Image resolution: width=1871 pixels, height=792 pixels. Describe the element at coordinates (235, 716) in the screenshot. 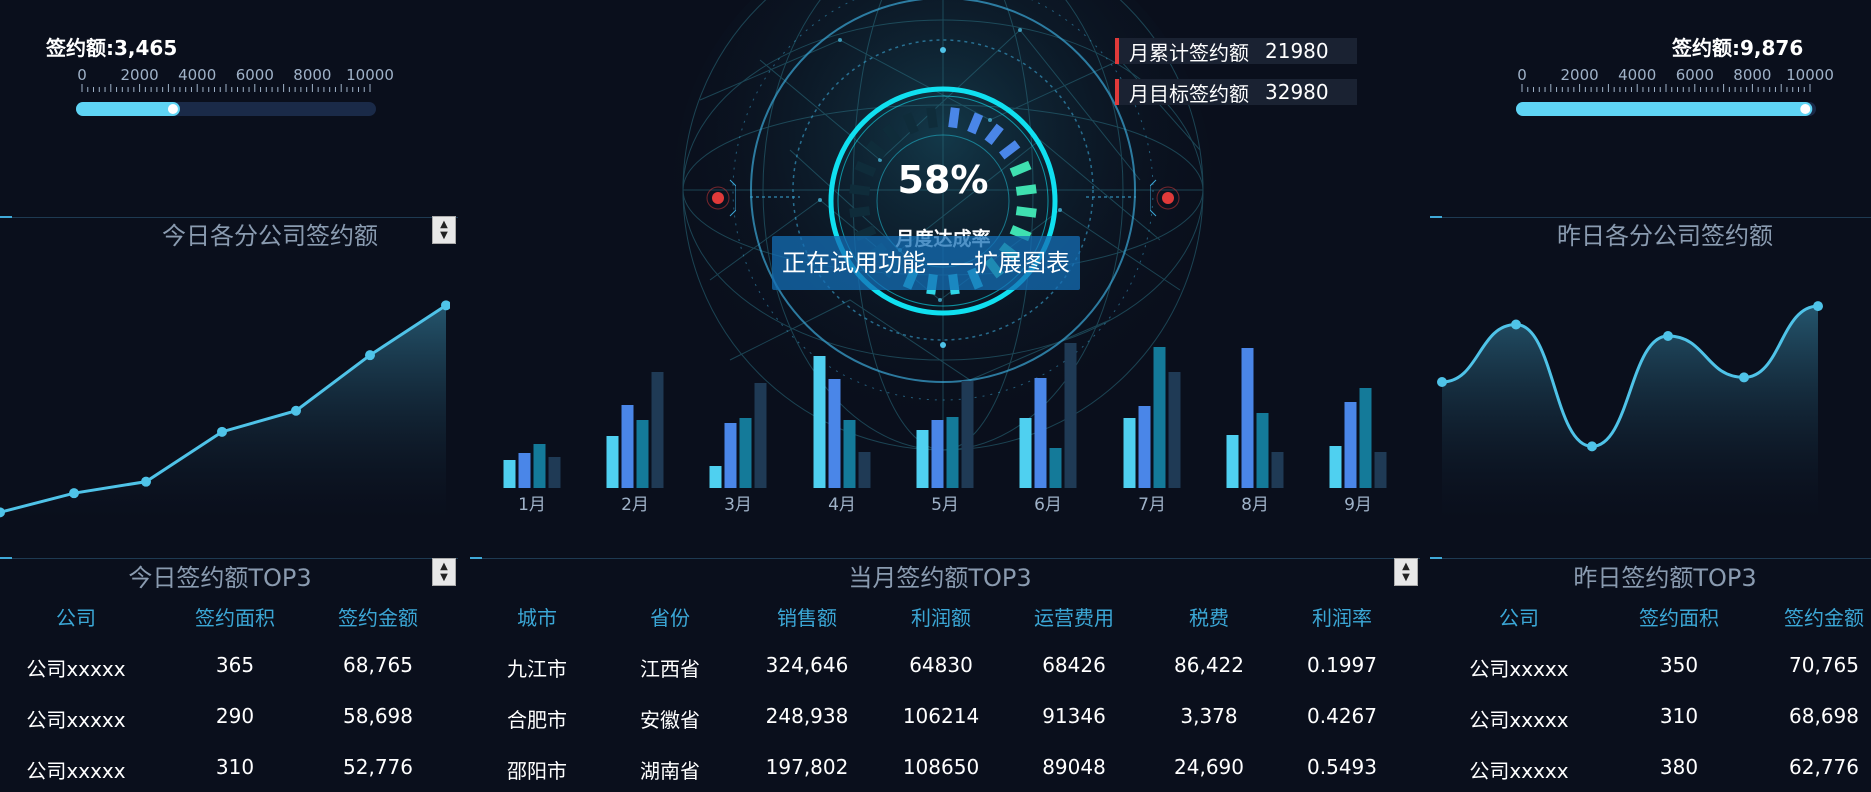

I see `table-cell: 290` at that location.